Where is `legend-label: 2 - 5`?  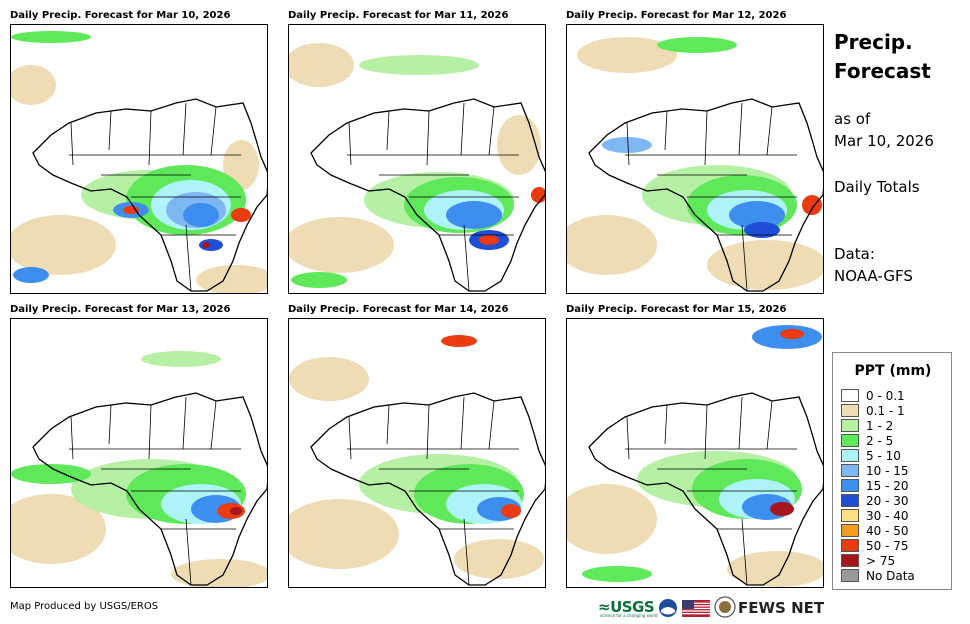 legend-label: 2 - 5 is located at coordinates (880, 441).